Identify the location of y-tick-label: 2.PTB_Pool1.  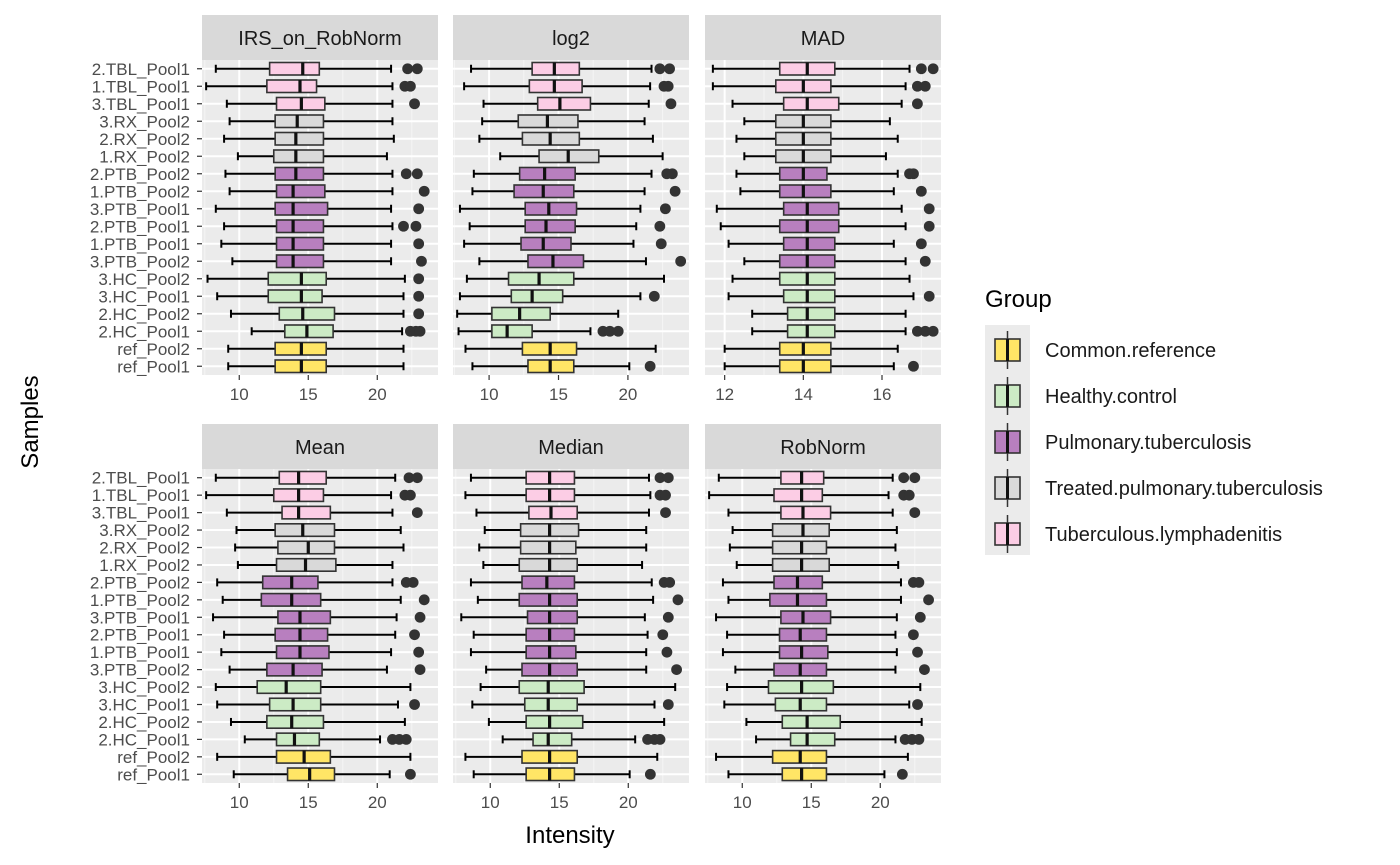
(140, 226).